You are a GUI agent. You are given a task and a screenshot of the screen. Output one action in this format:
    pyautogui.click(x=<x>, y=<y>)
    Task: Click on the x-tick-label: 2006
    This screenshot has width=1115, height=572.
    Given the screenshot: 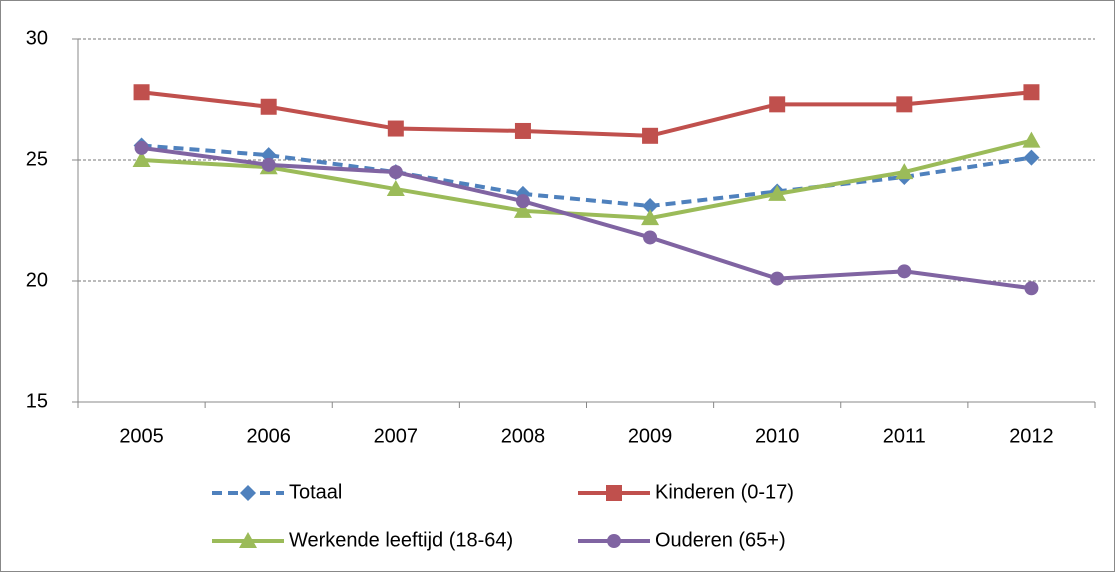 What is the action you would take?
    pyautogui.click(x=268, y=436)
    